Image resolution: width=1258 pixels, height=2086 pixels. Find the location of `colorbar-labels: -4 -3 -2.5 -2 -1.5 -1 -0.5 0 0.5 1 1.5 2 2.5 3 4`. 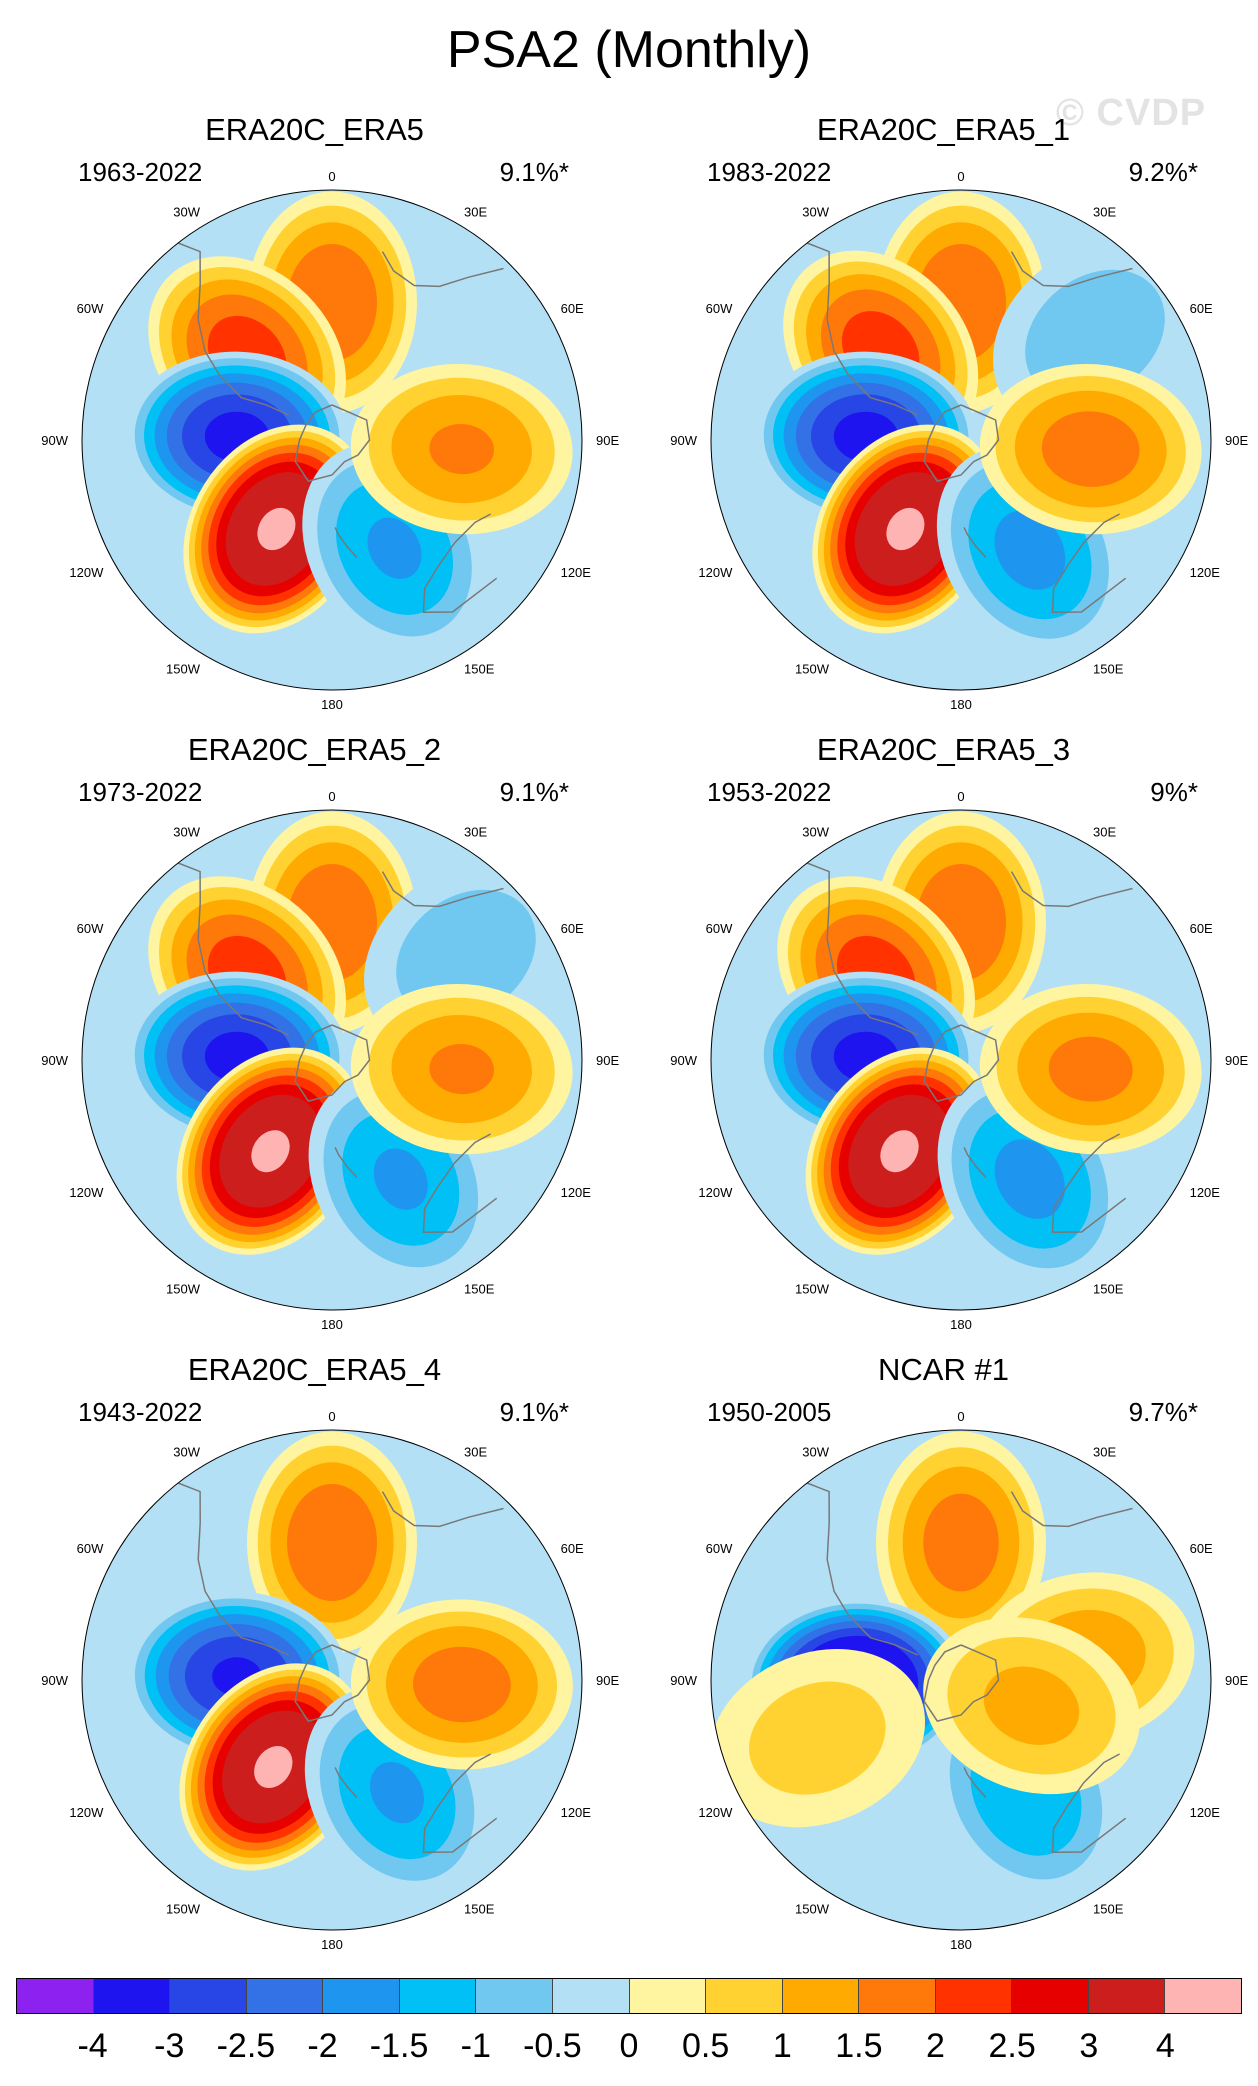

colorbar-labels: -4 -3 -2.5 -2 -1.5 -1 -0.5 0 0.5 1 1.5 2 2.5 3 4 is located at coordinates (629, 2047).